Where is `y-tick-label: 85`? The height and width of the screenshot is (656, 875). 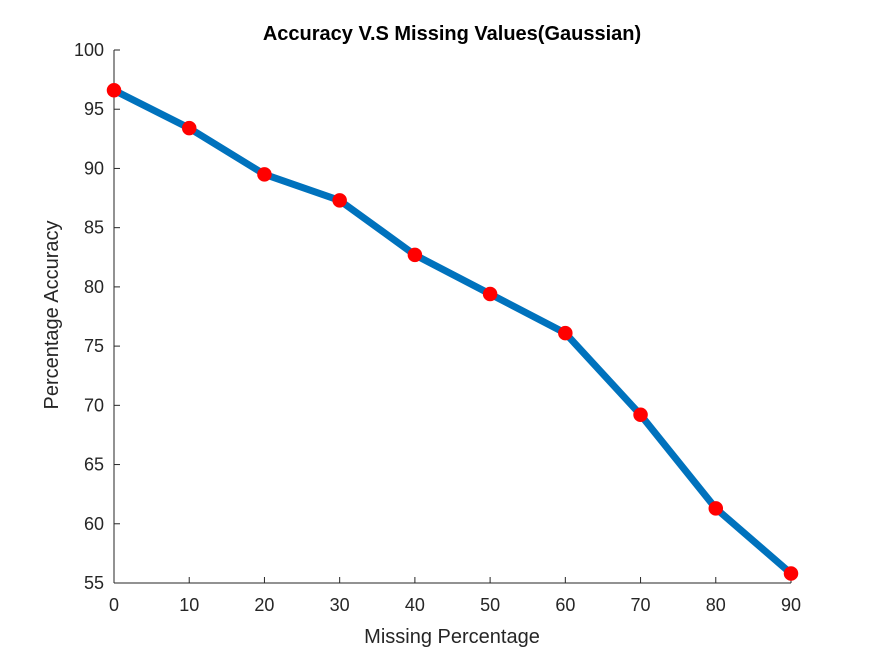
y-tick-label: 85 is located at coordinates (94, 228).